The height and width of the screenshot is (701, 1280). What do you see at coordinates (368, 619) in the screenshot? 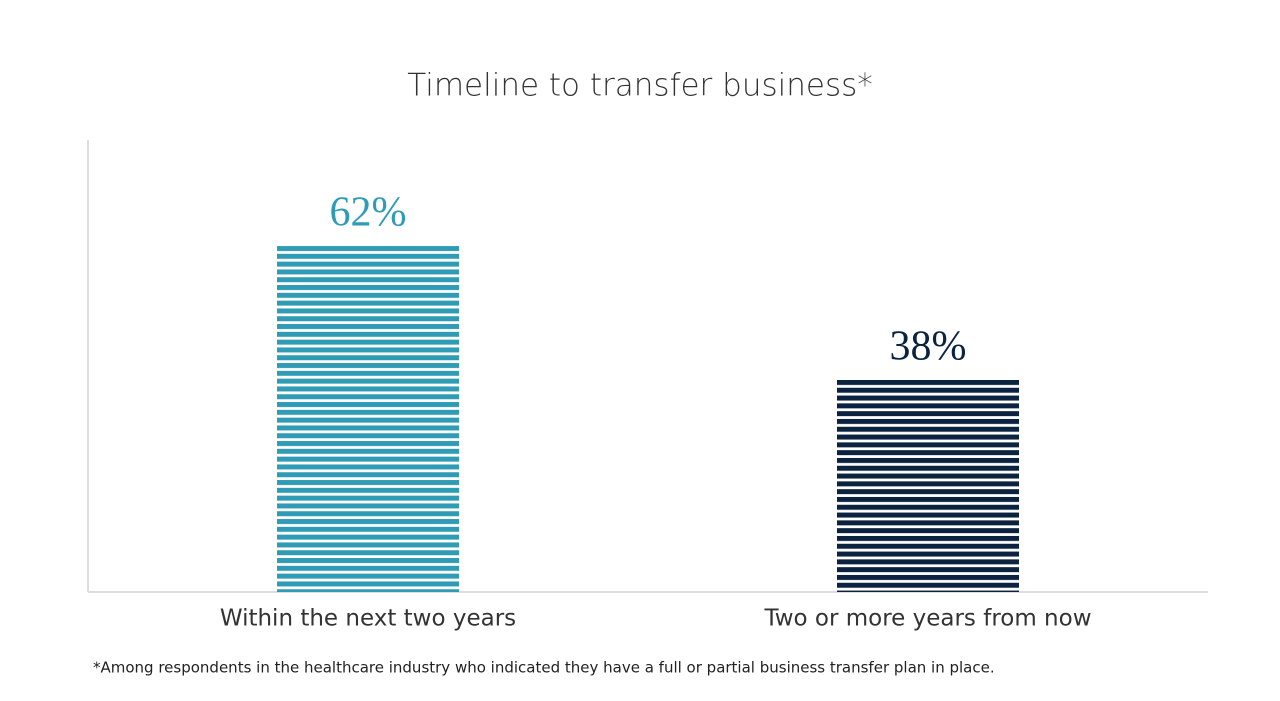
I see `x-tick-label: Within the next two years` at bounding box center [368, 619].